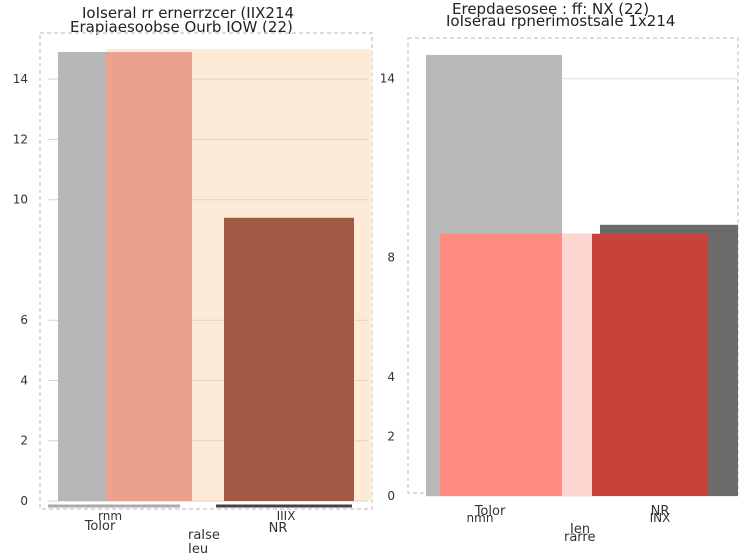 This screenshot has width=750, height=558. Describe the element at coordinates (387, 79) in the screenshot. I see `right-y-tick-label: 14` at that location.